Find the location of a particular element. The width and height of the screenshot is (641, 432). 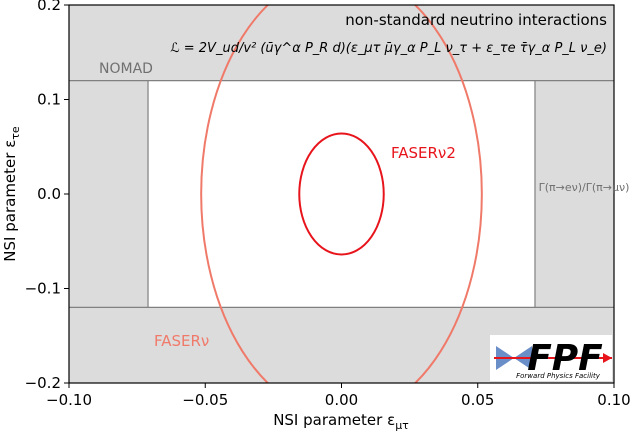

y-tick-label: 0.0 is located at coordinates (49, 194).